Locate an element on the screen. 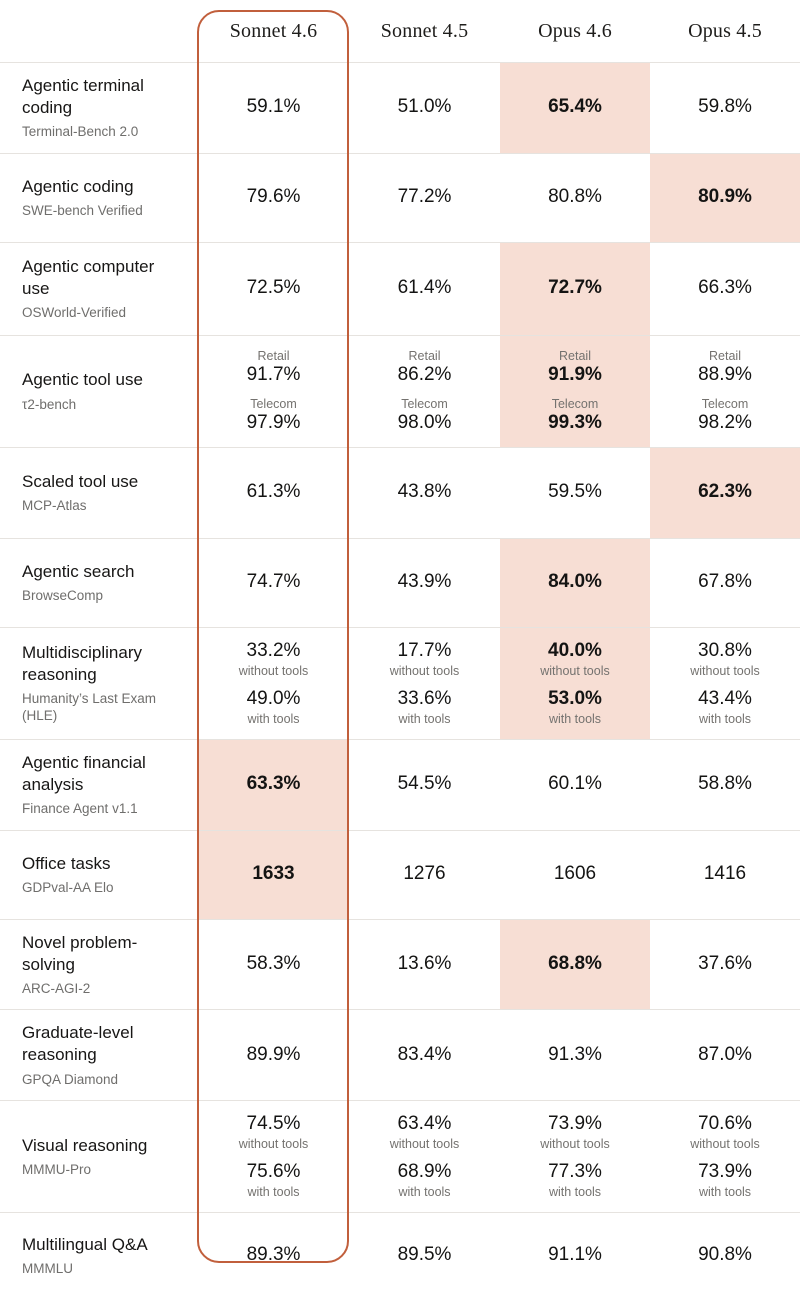 This screenshot has width=800, height=1298. score-value: 91.9% is located at coordinates (575, 374).